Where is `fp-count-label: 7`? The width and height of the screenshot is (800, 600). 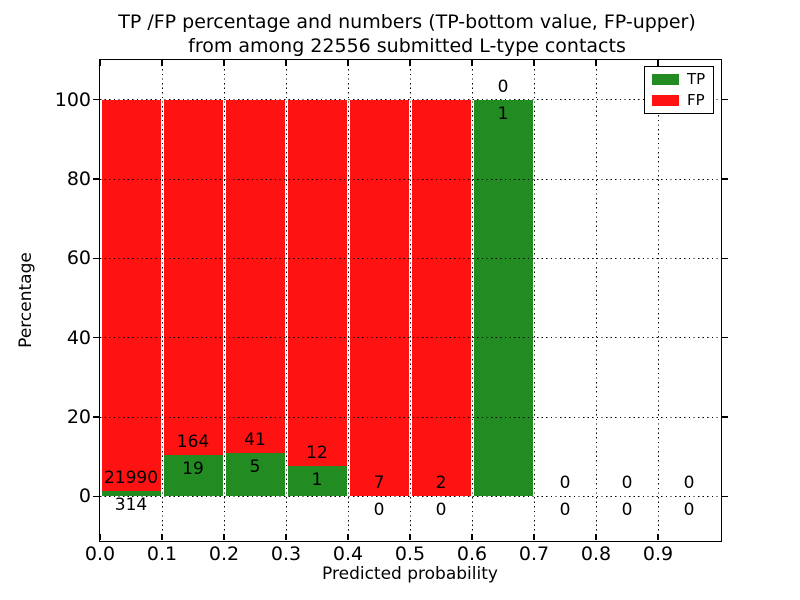
fp-count-label: 7 is located at coordinates (379, 483).